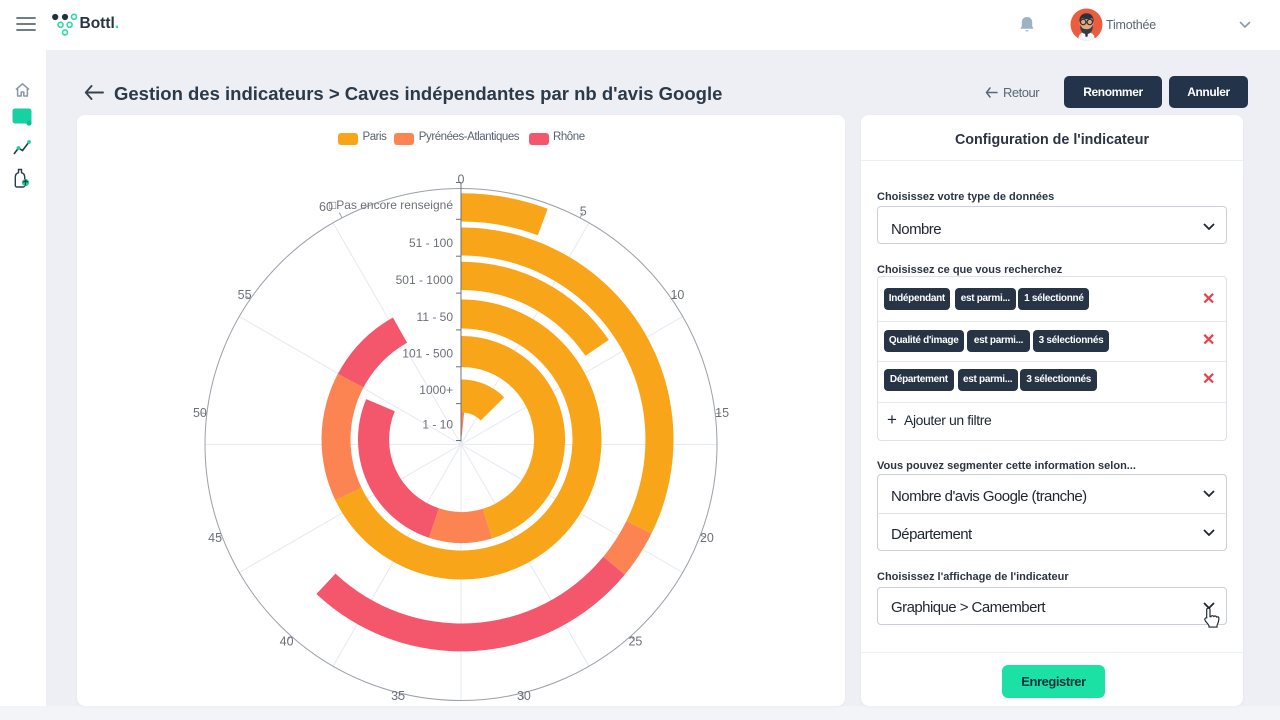 The height and width of the screenshot is (720, 1280). I want to click on svg-text: 10, so click(677, 295).